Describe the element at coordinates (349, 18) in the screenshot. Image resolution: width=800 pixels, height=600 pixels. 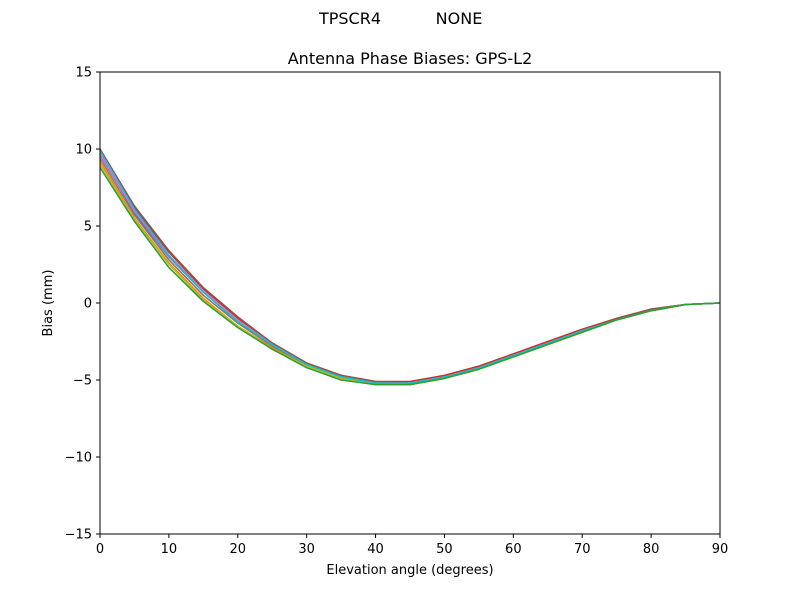
I see `antenna-name: TPSCR4` at that location.